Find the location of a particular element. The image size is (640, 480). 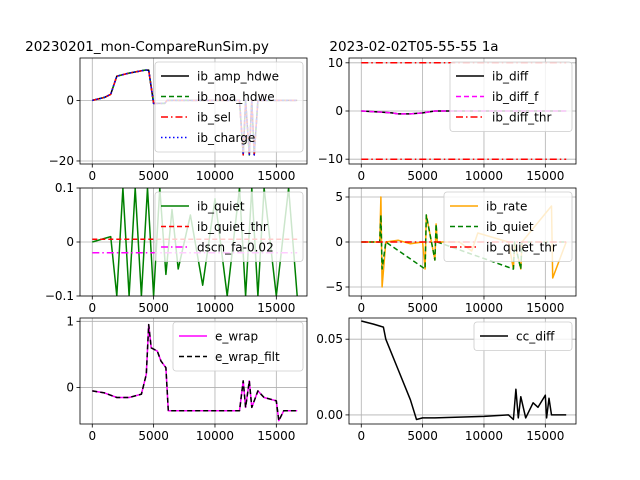

legend-label: cc_diff is located at coordinates (535, 337).